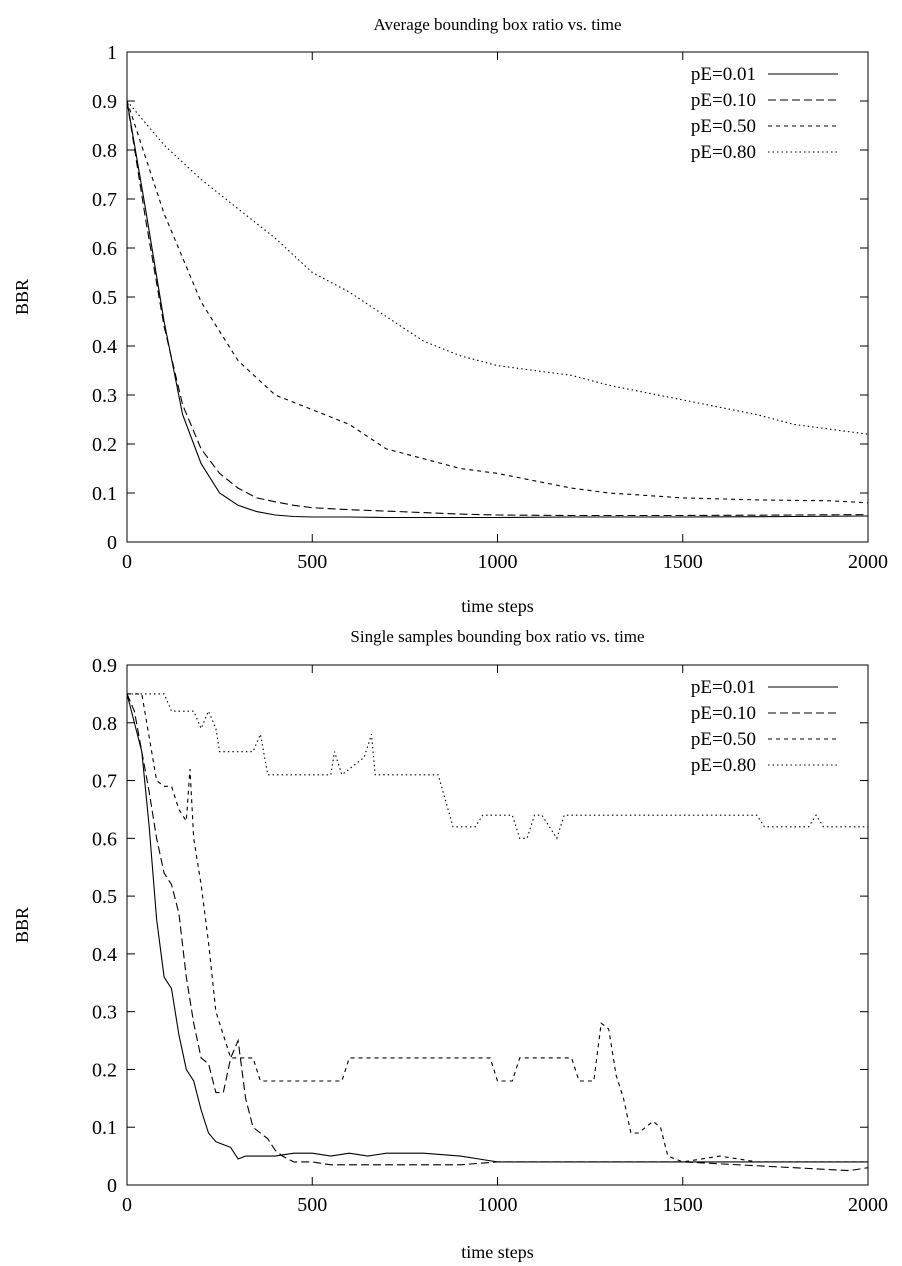 This screenshot has height=1266, width=902. I want to click on chart-title: Average bounding box ratio vs. time, so click(497, 24).